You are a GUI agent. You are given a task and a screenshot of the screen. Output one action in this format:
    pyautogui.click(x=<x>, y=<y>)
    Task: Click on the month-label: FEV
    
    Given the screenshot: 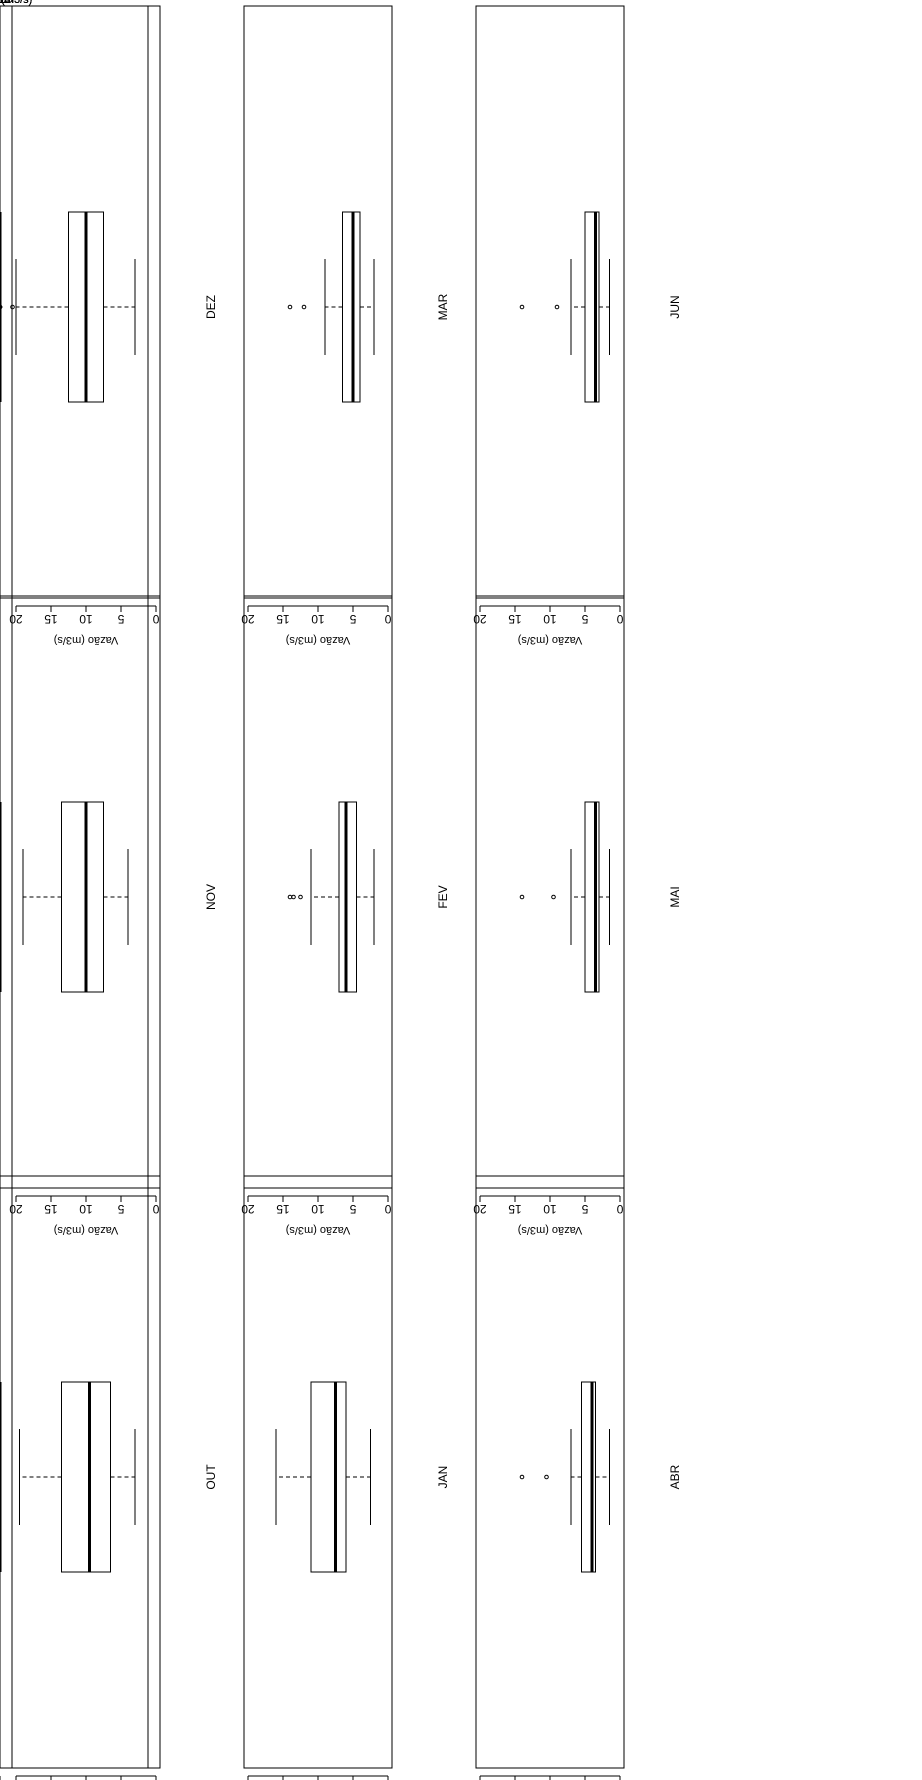 What is the action you would take?
    pyautogui.click(x=443, y=896)
    